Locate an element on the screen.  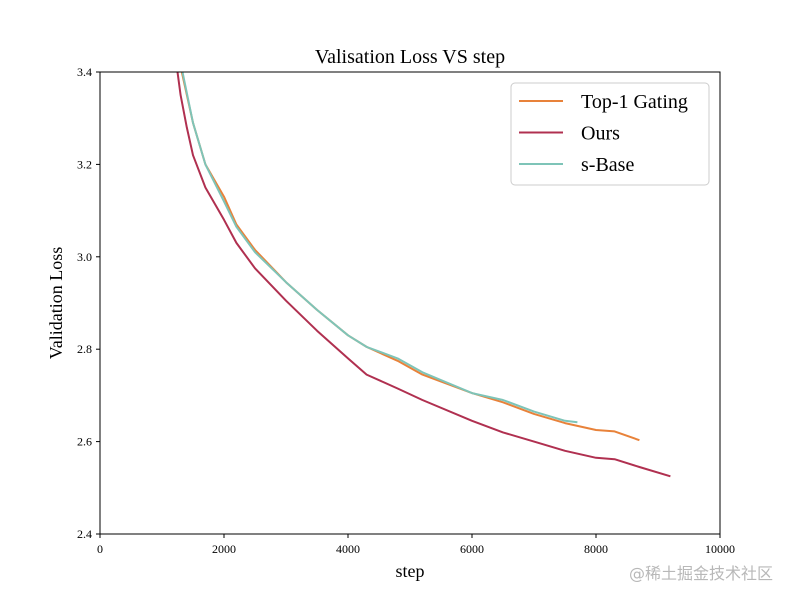
x-axis-label: step is located at coordinates (410, 571).